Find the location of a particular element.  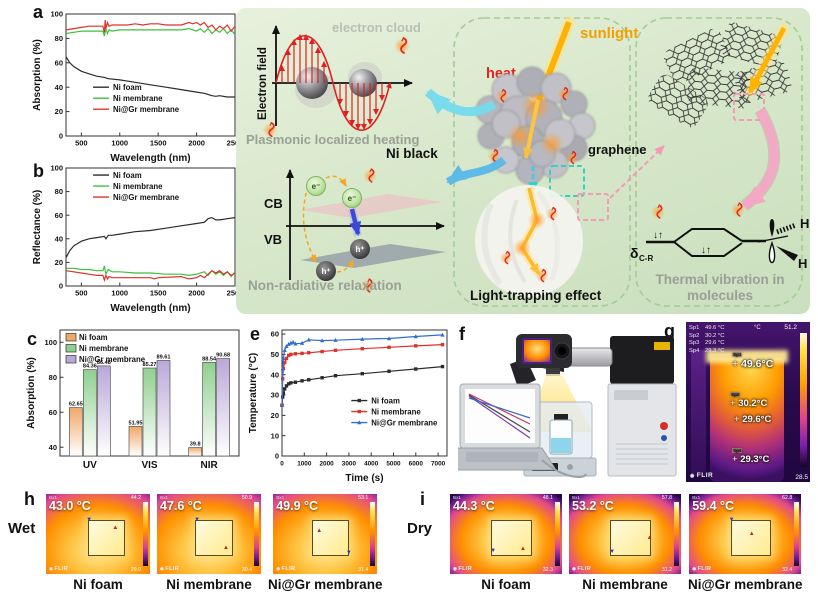

svg-text: 60 is located at coordinates (59, 215).